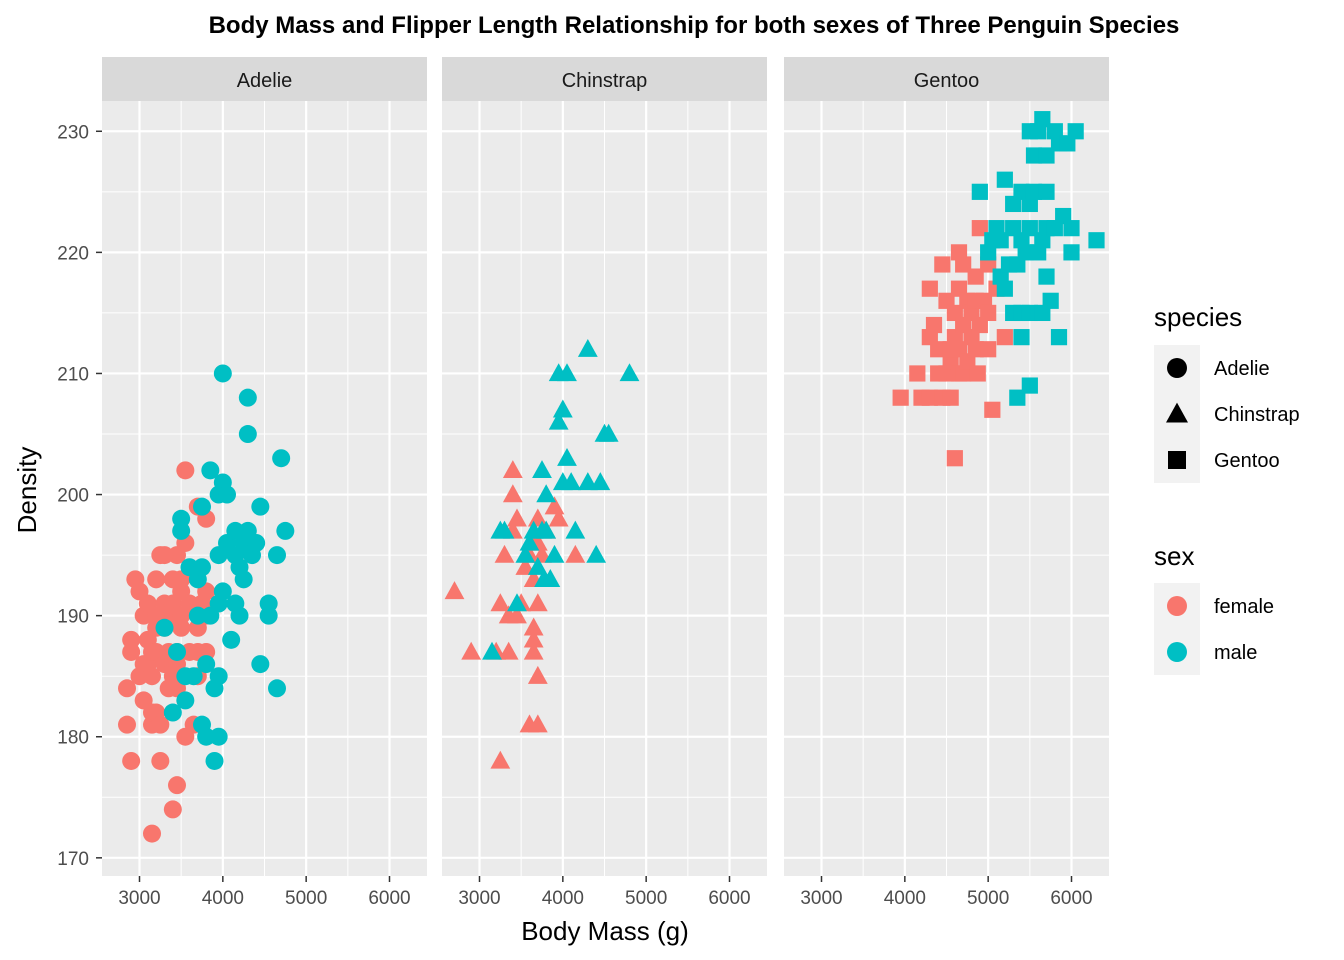 This screenshot has height=960, width=1344. I want to click on facet-strip-label: Chinstrap, so click(605, 81).